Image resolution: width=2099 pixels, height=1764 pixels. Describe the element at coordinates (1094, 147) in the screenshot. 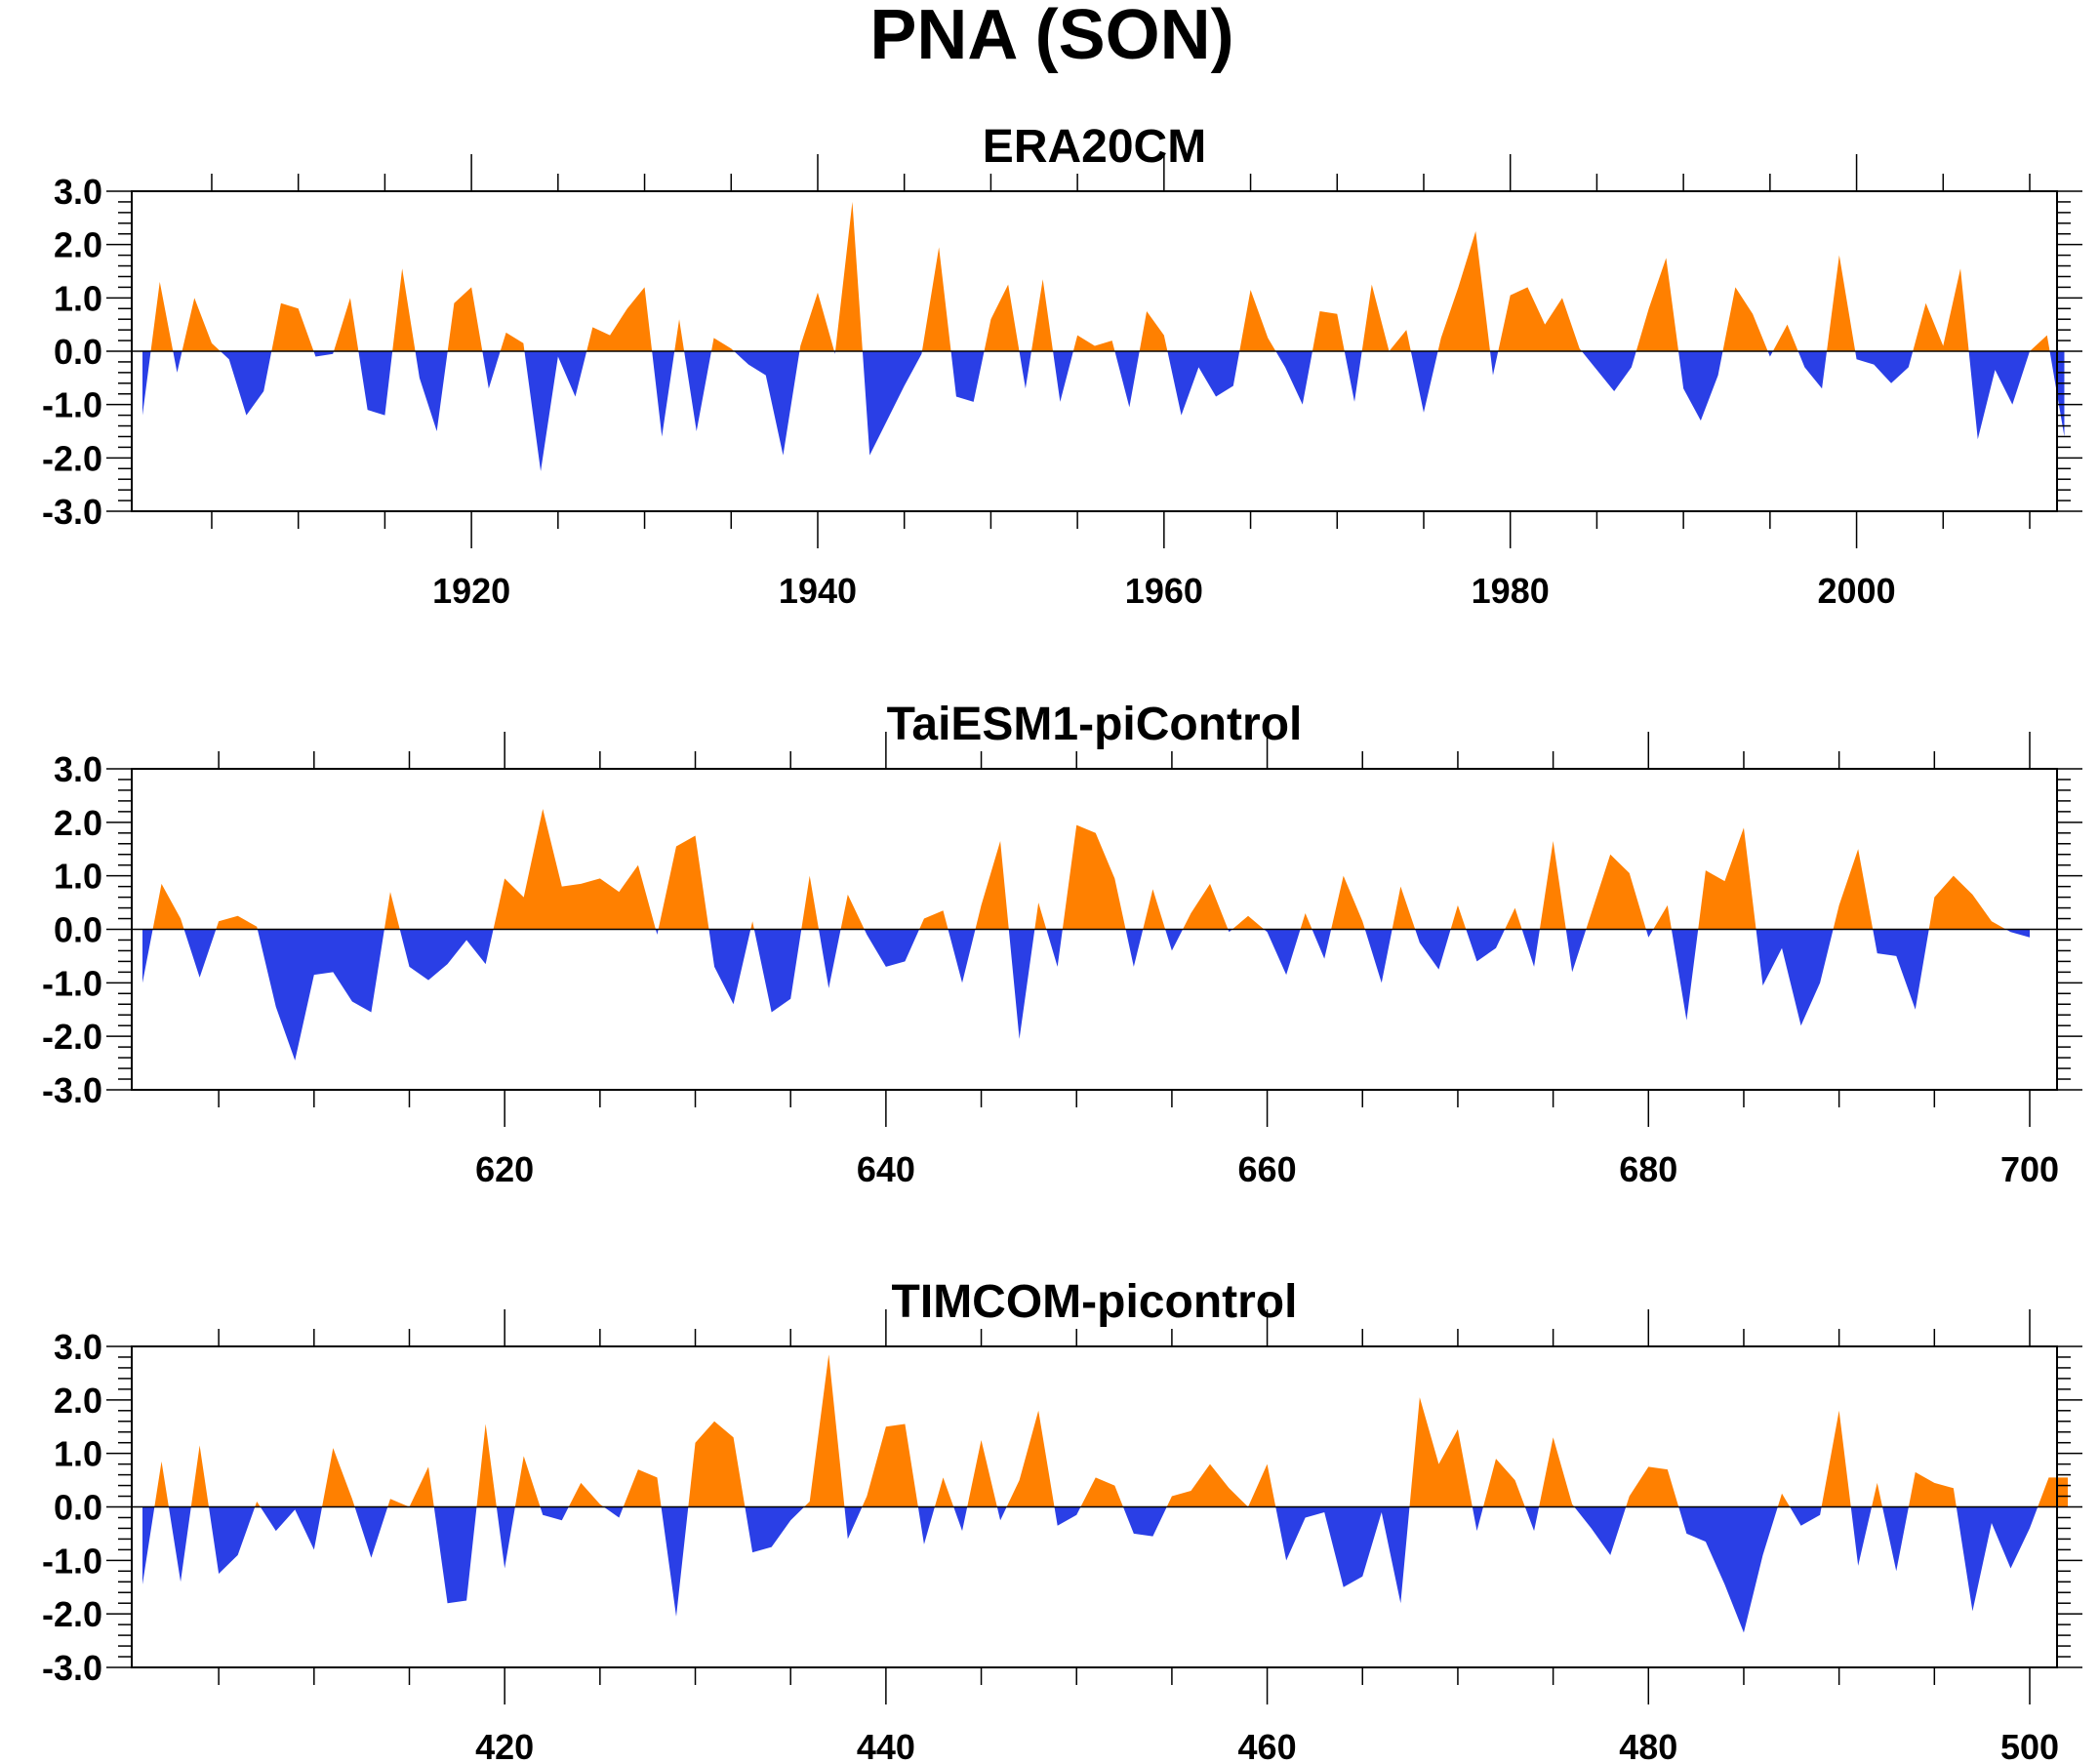

I see `panel-title: ERA20CM` at that location.